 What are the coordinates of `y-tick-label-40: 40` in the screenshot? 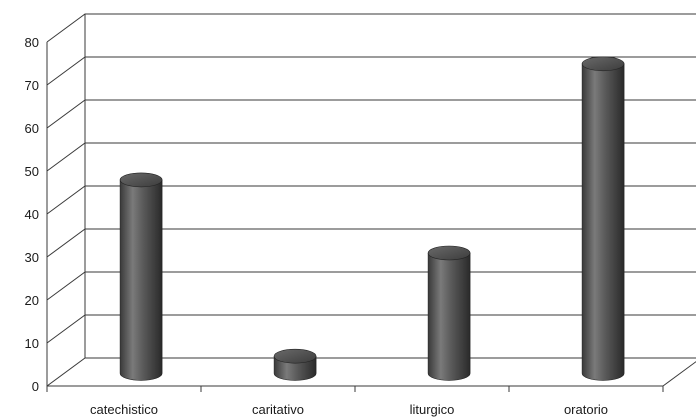 It's located at (32, 214).